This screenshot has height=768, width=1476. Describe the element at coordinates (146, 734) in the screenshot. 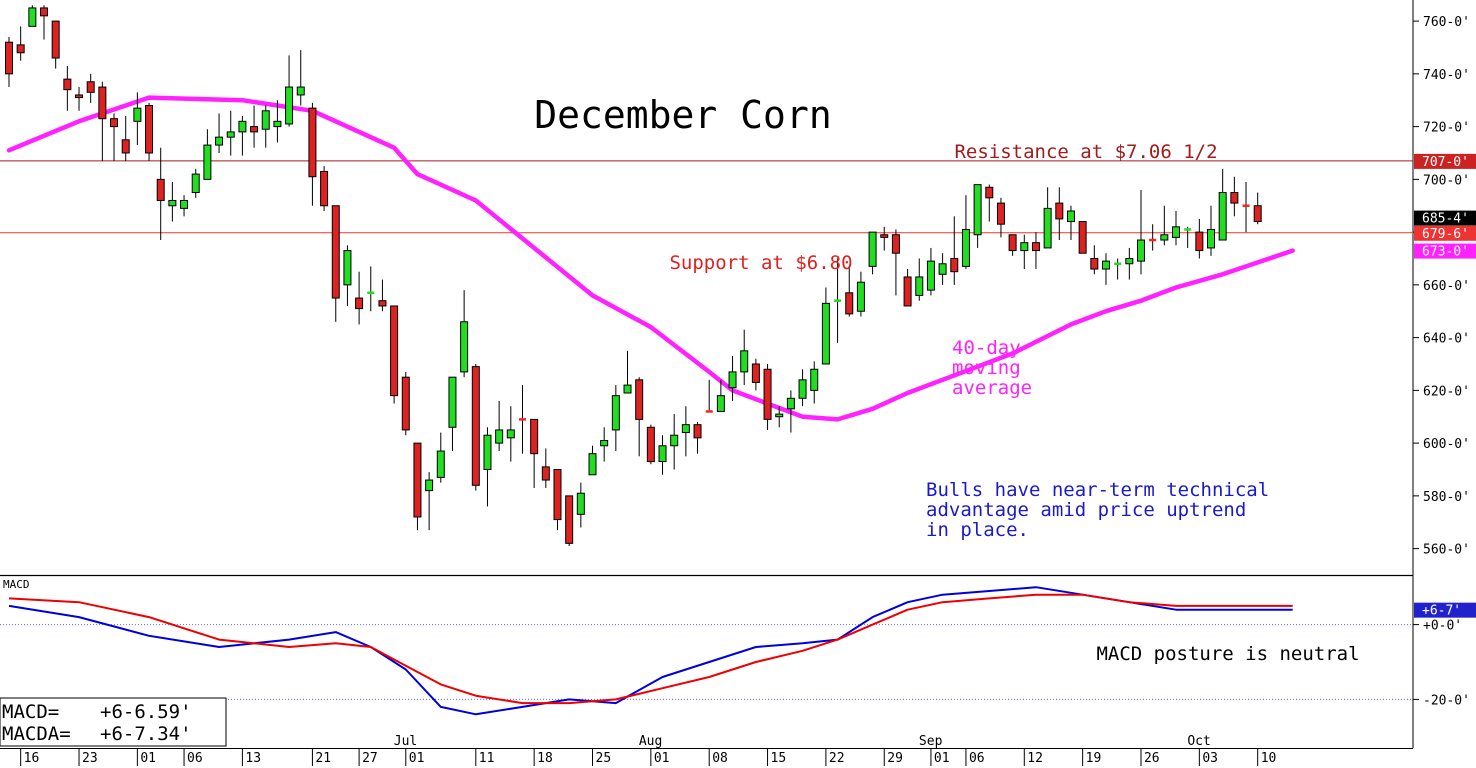

I see `macda-readout-value: +6-7.34'` at that location.